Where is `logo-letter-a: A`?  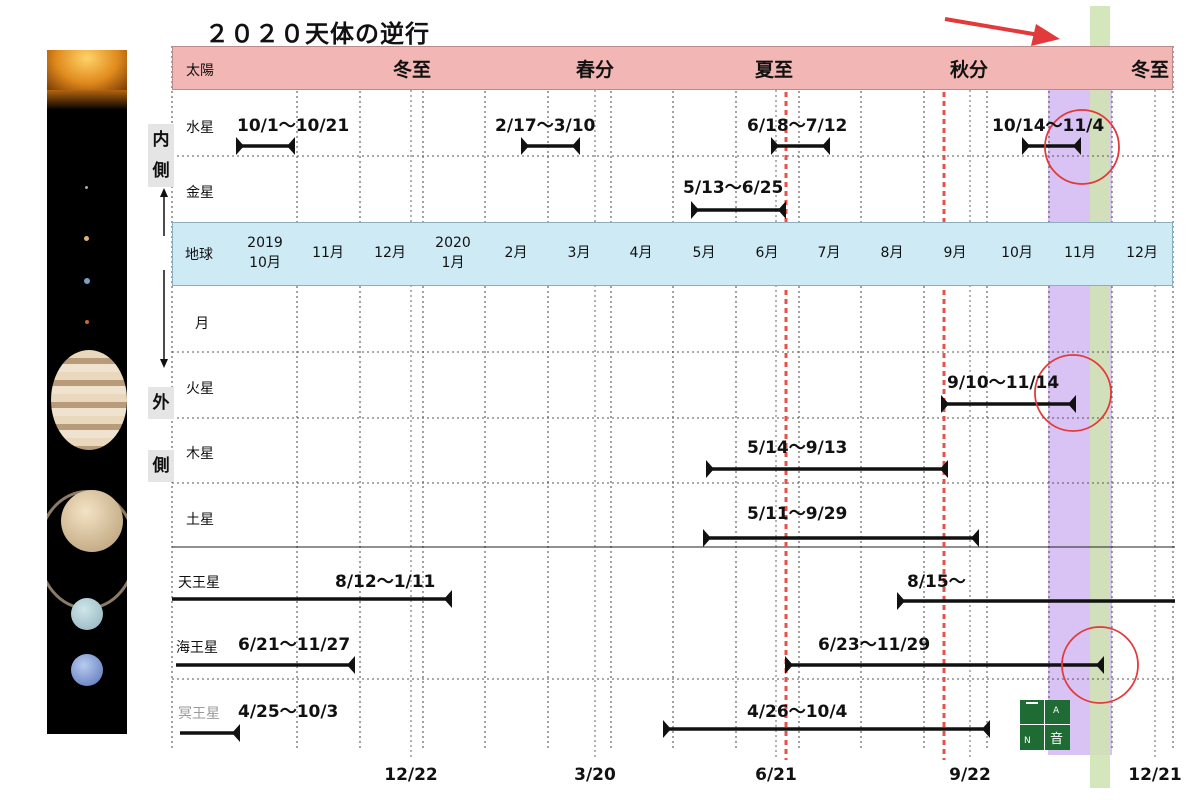 logo-letter-a: A is located at coordinates (1056, 711).